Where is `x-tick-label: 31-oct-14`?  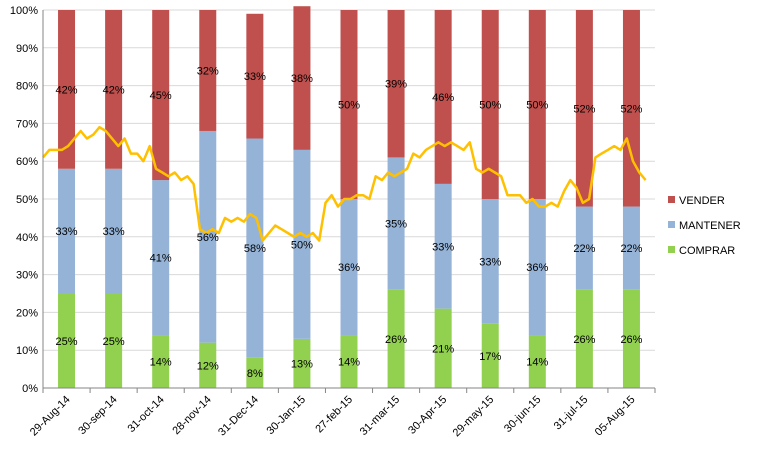
x-tick-label: 31-oct-14 is located at coordinates (145, 414).